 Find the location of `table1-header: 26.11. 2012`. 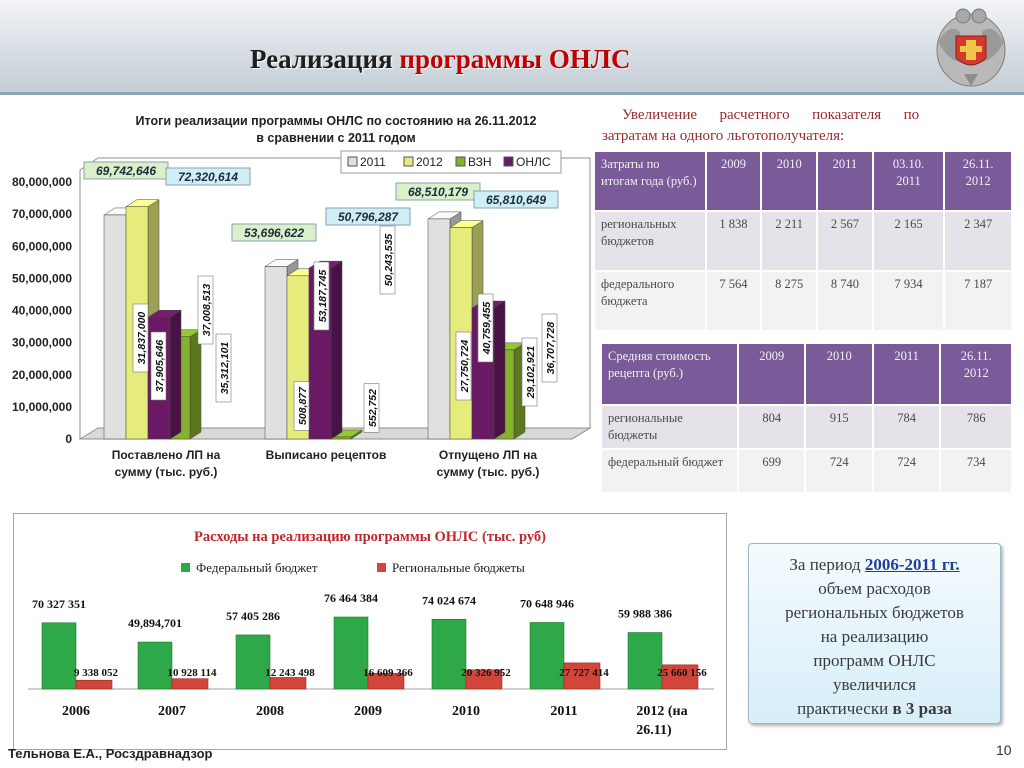

table1-header: 26.11. 2012 is located at coordinates (978, 181).